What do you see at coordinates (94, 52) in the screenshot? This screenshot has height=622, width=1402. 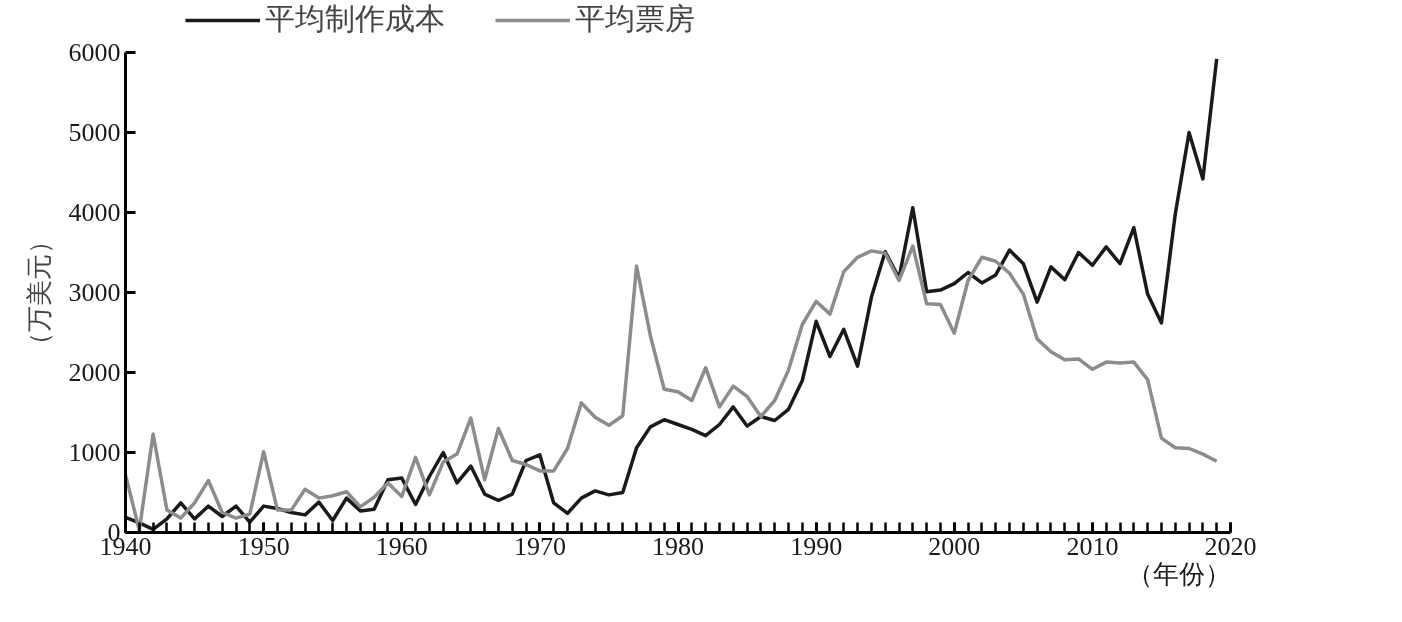 I see `y-tick-label: 6000` at bounding box center [94, 52].